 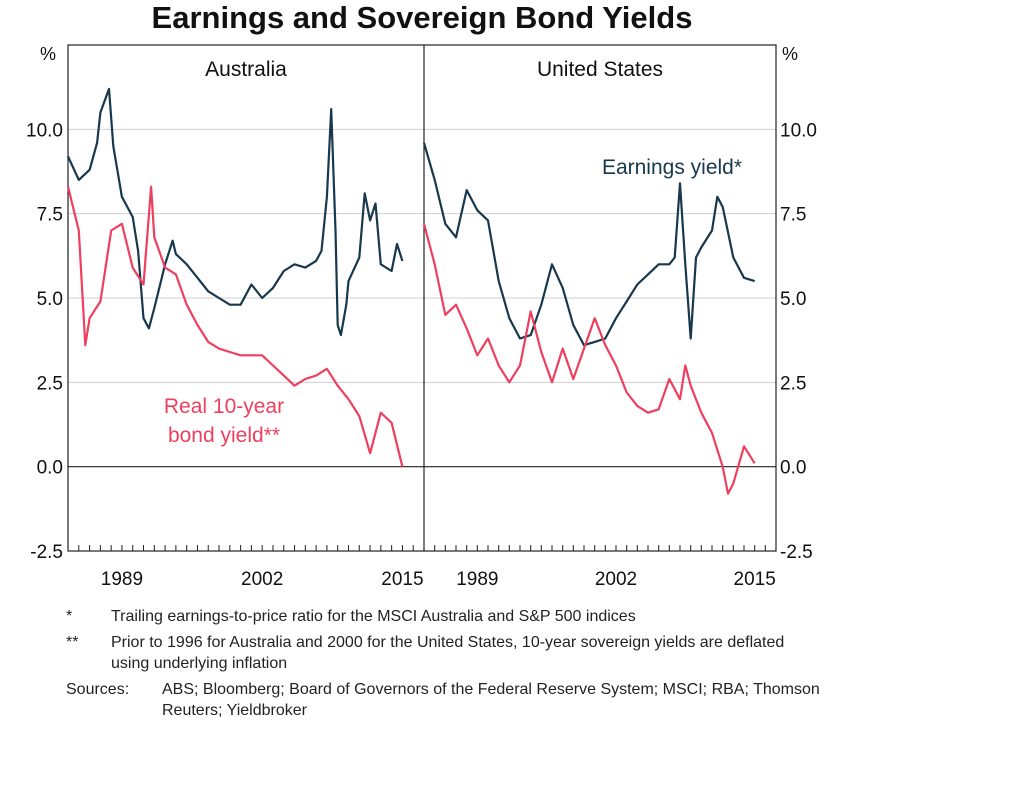 What do you see at coordinates (46, 552) in the screenshot?
I see `y-tick-left-0: -2.5` at bounding box center [46, 552].